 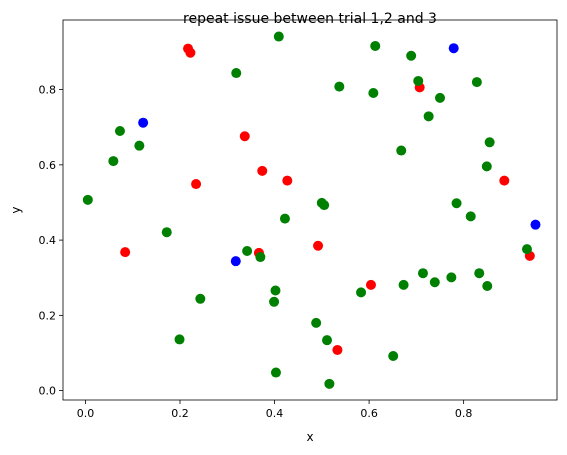 I want to click on y-axis-label: y, so click(x=16, y=209).